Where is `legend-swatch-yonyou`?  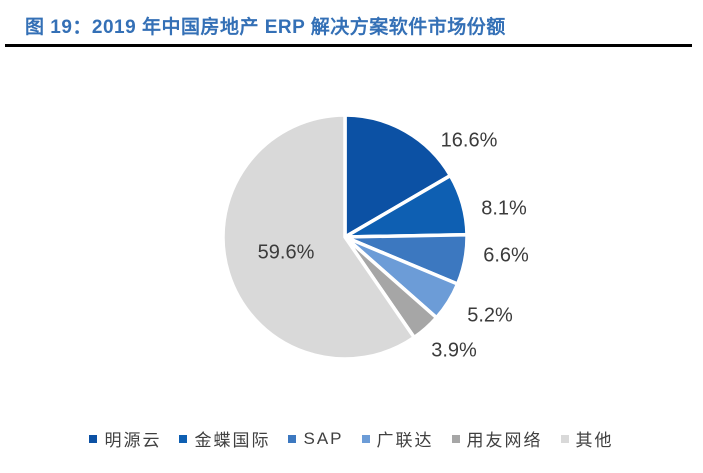
legend-swatch-yonyou is located at coordinates (455, 438).